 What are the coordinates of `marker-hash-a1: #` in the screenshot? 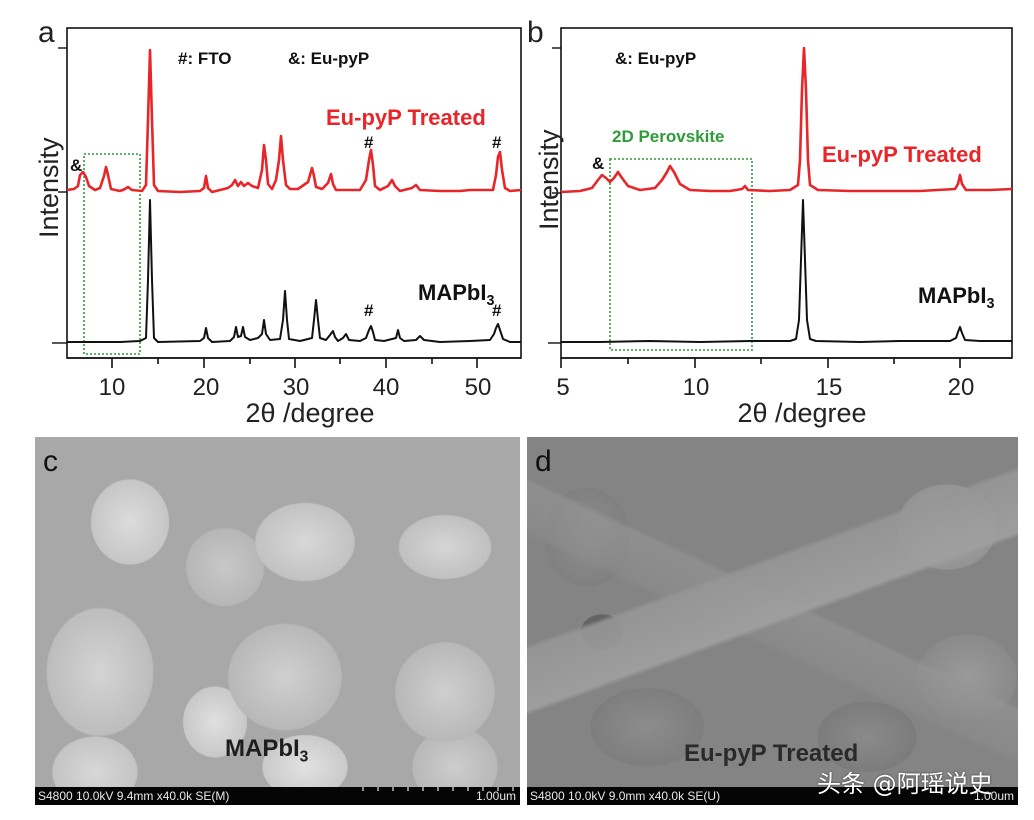 It's located at (369, 142).